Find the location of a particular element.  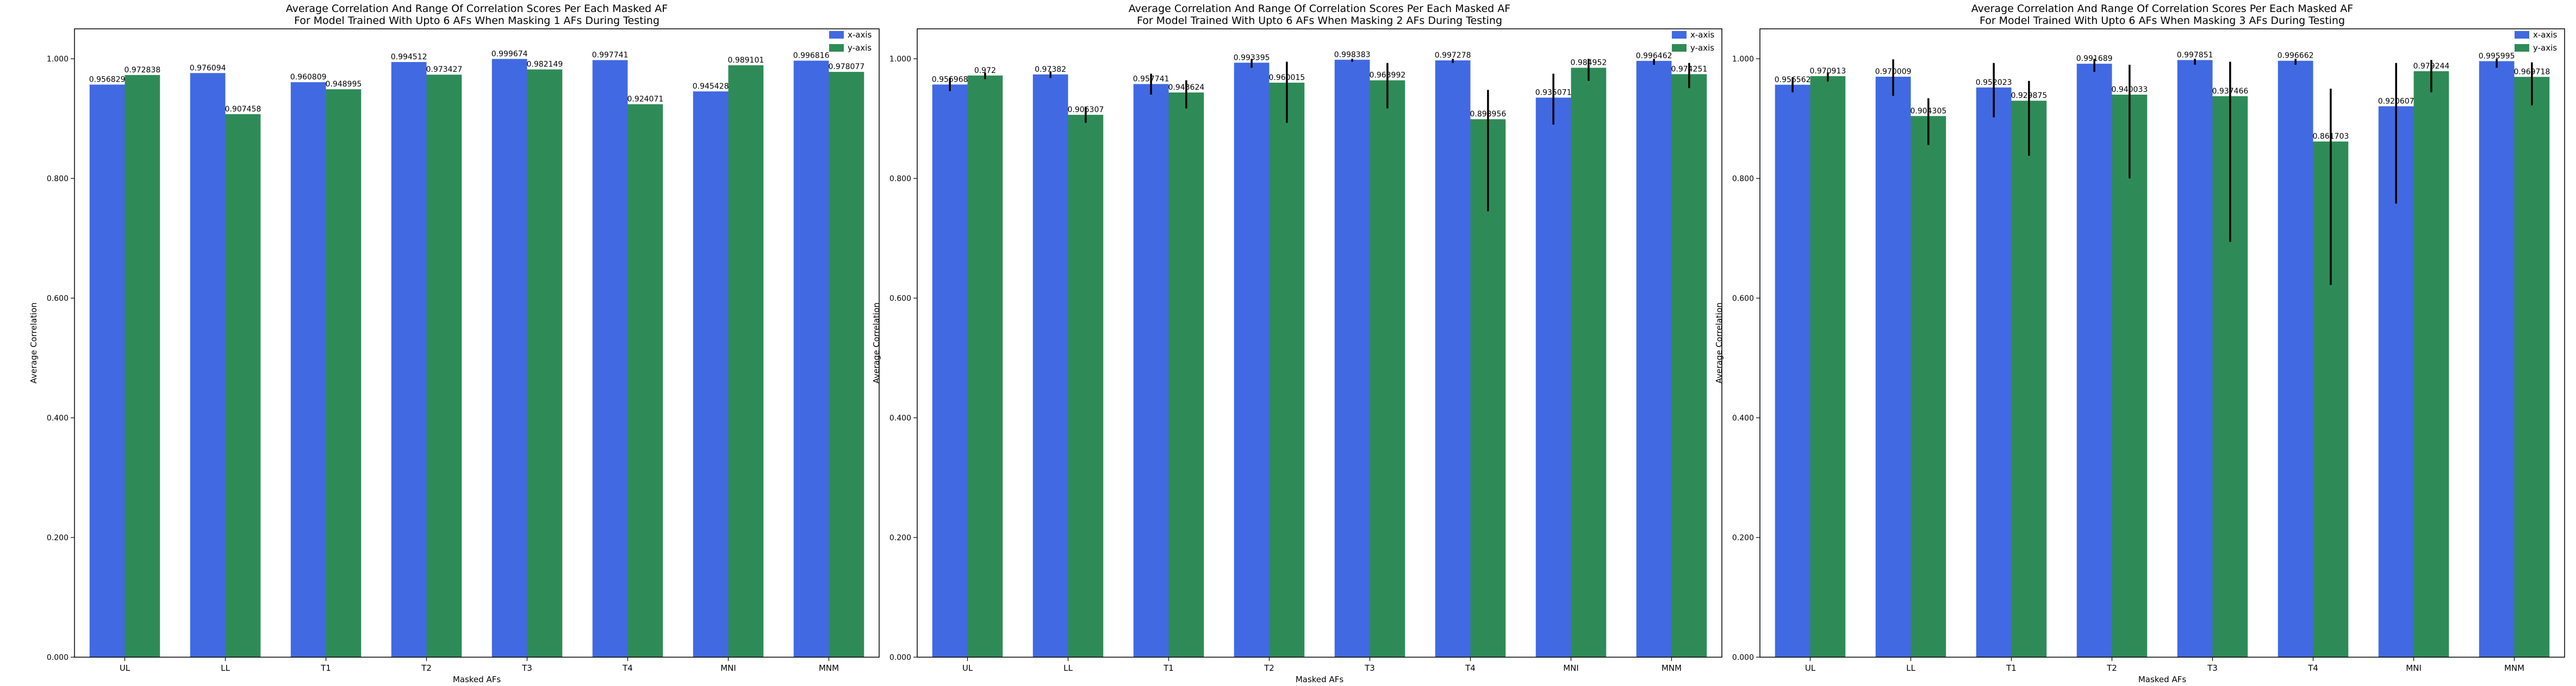

bar-y-axis-T4 is located at coordinates (645, 380).